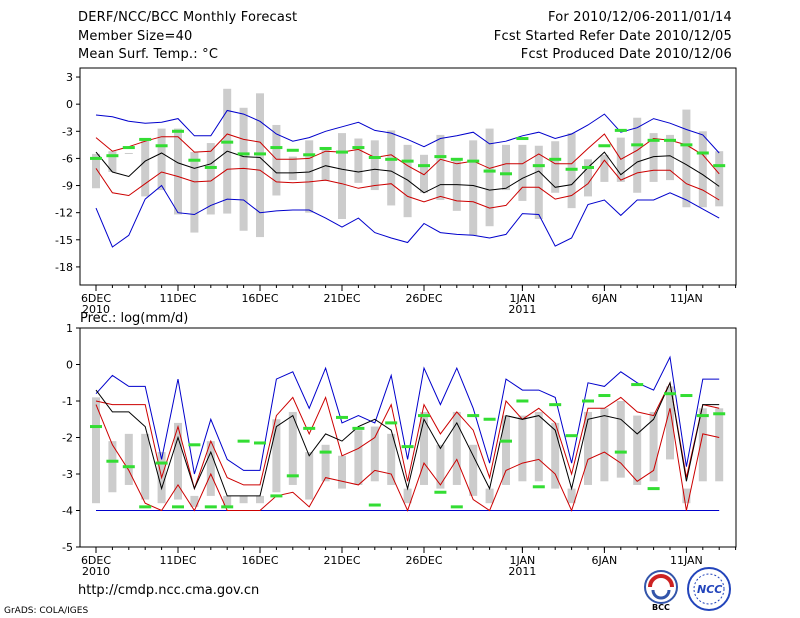  I want to click on y-tick-label: -2, so click(67, 438).